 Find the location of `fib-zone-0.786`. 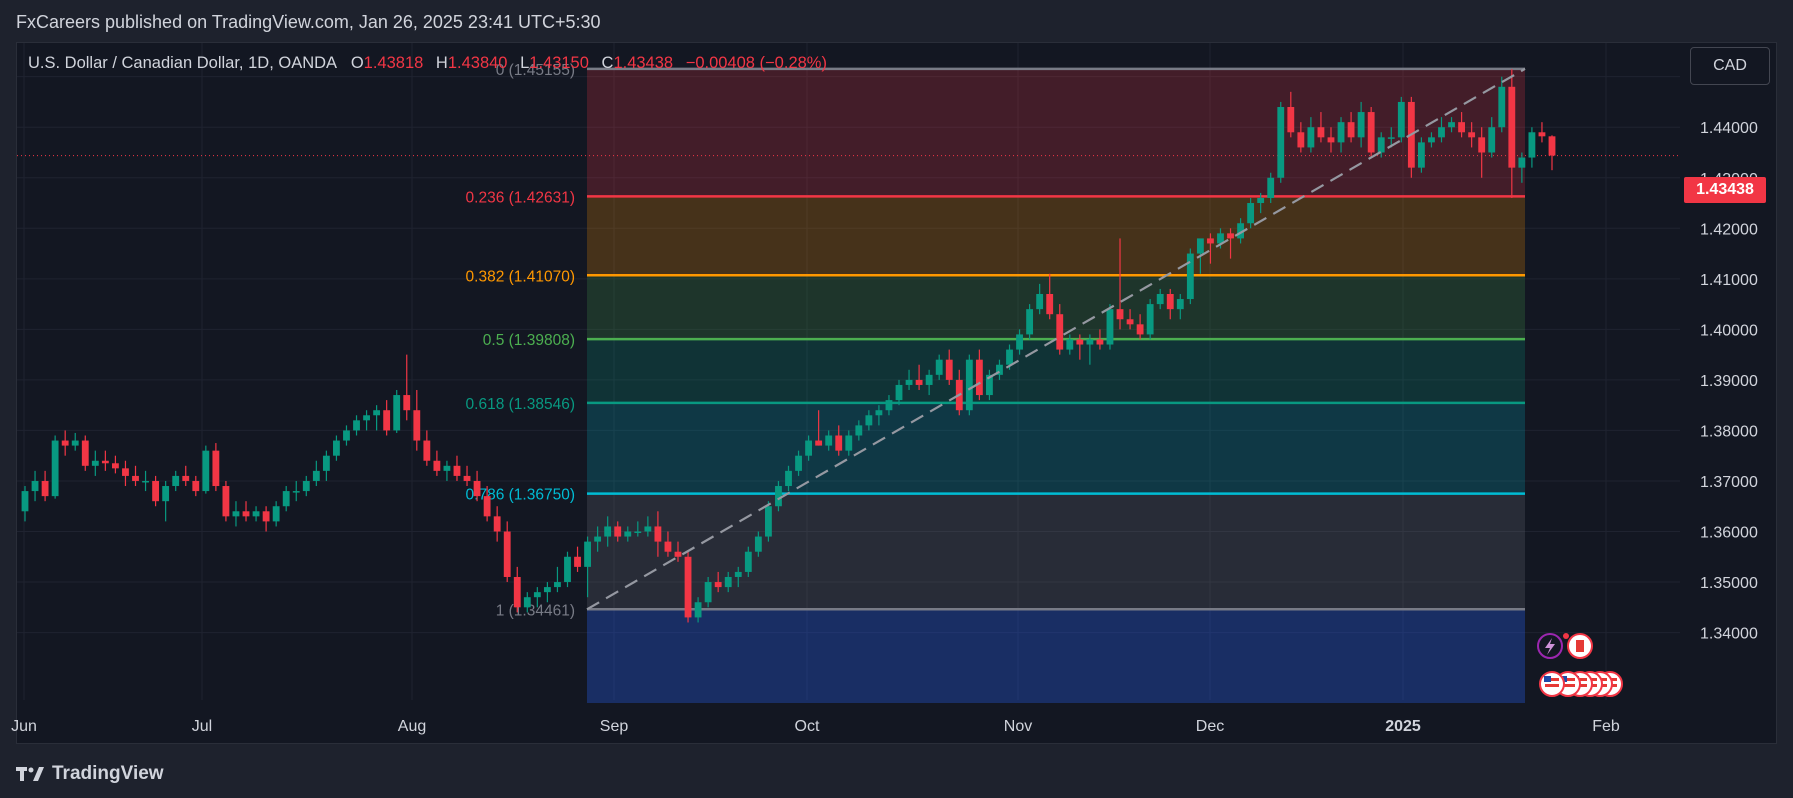

fib-zone-0.786 is located at coordinates (1056, 551).